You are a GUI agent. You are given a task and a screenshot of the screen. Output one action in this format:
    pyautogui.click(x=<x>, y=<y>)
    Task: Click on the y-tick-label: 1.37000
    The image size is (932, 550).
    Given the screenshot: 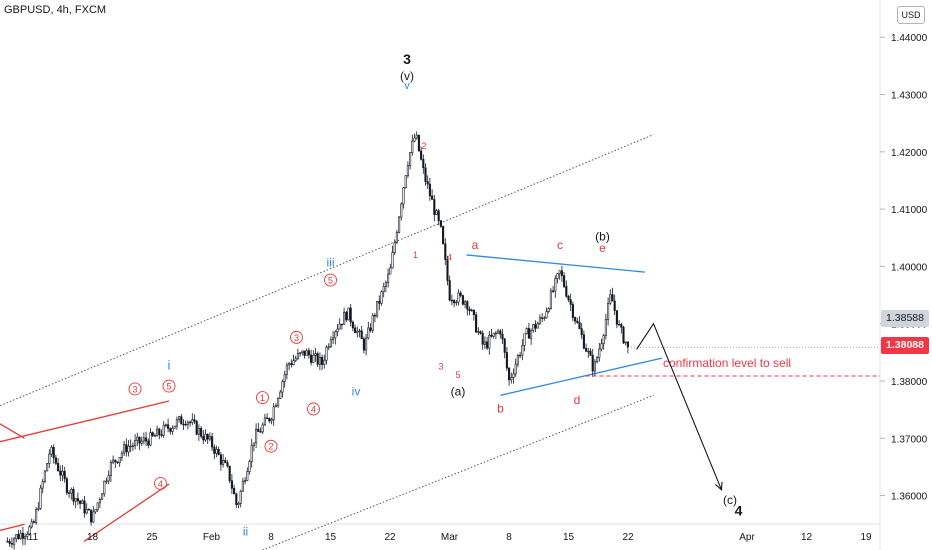 What is the action you would take?
    pyautogui.click(x=909, y=439)
    